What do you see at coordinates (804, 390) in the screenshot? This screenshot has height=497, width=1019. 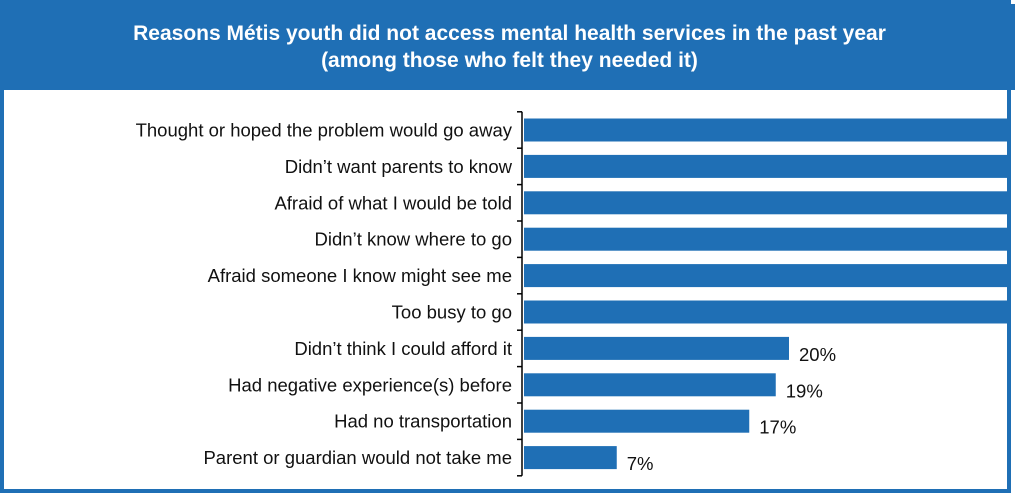 I see `data-label: 19%` at bounding box center [804, 390].